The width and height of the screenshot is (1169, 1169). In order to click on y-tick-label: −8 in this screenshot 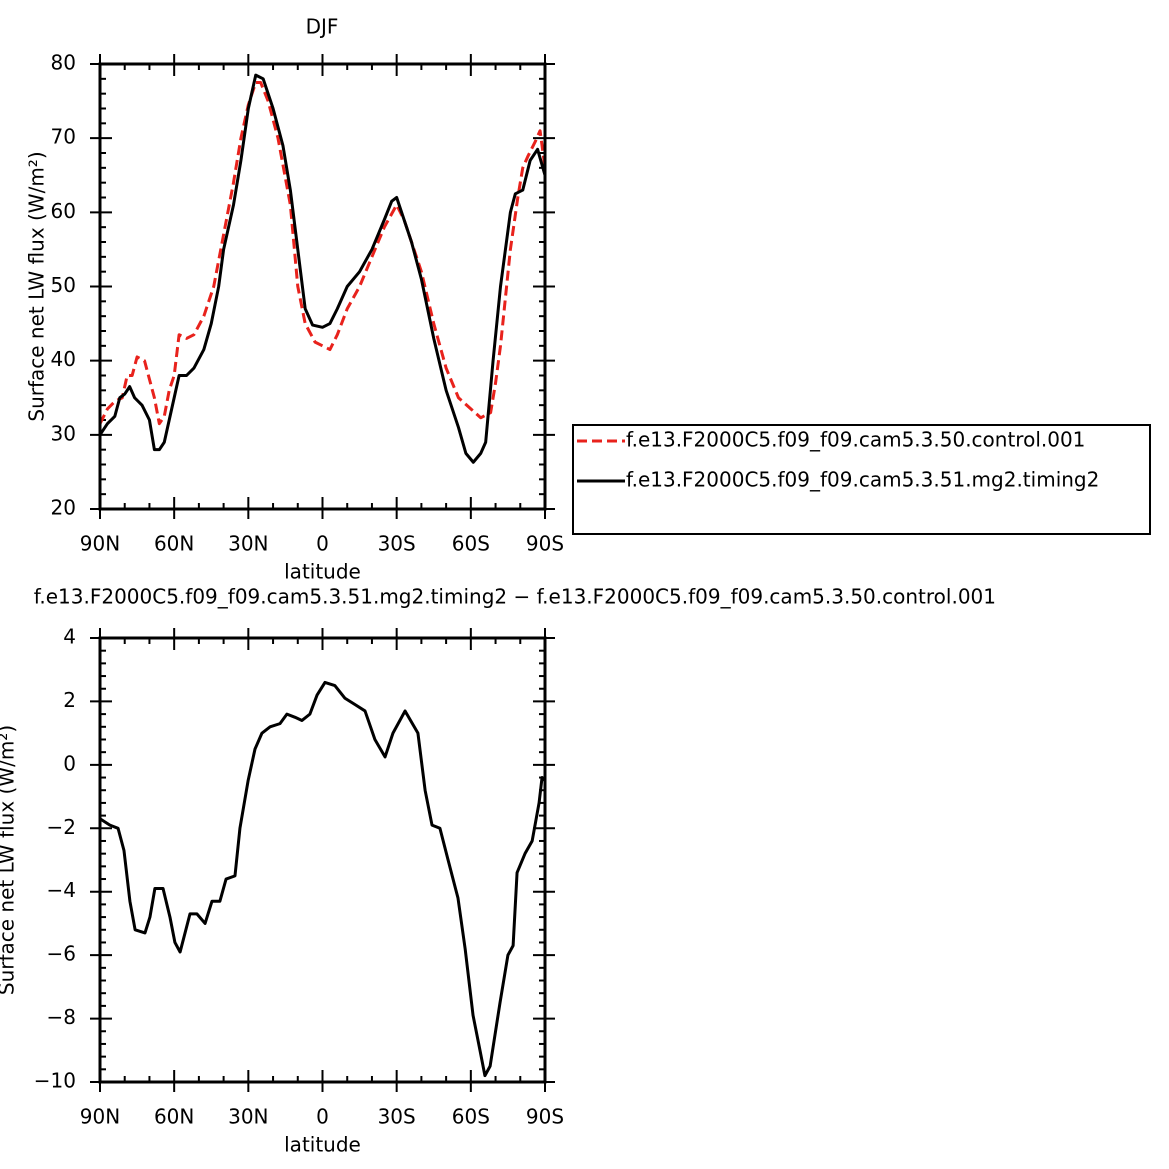, I will do `click(61, 1017)`.